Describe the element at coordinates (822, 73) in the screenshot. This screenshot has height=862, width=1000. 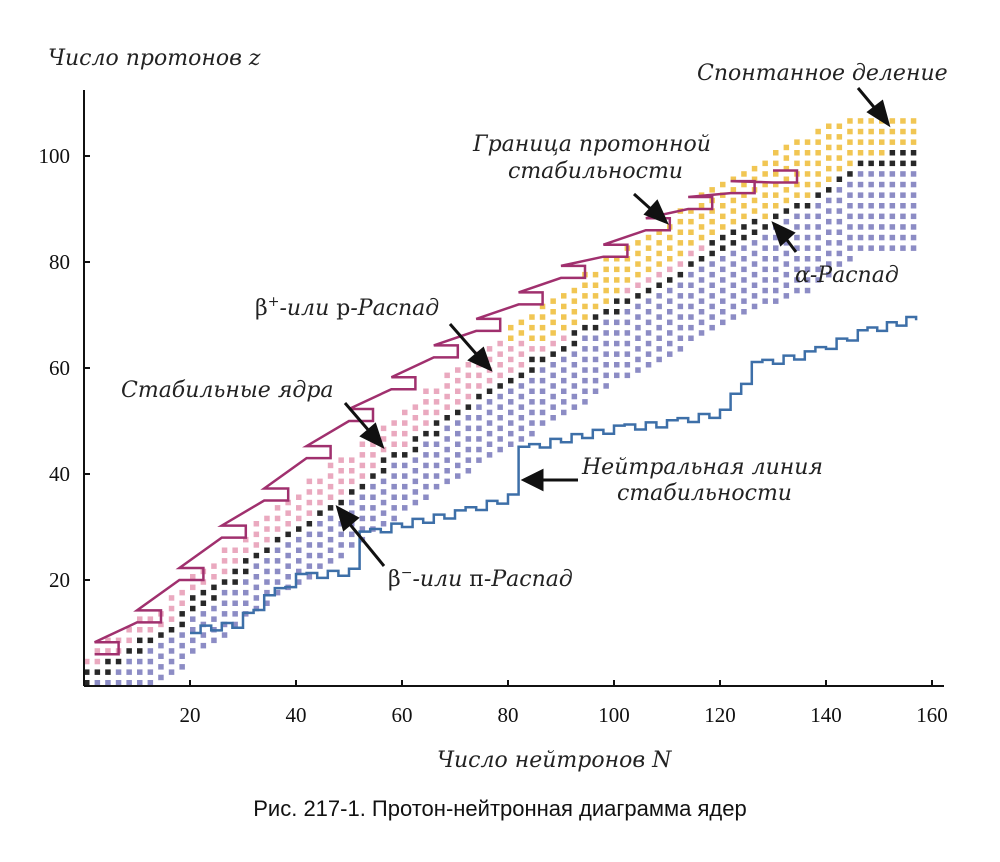
I see `spontaneous-fission-label: Спонтанное деление` at that location.